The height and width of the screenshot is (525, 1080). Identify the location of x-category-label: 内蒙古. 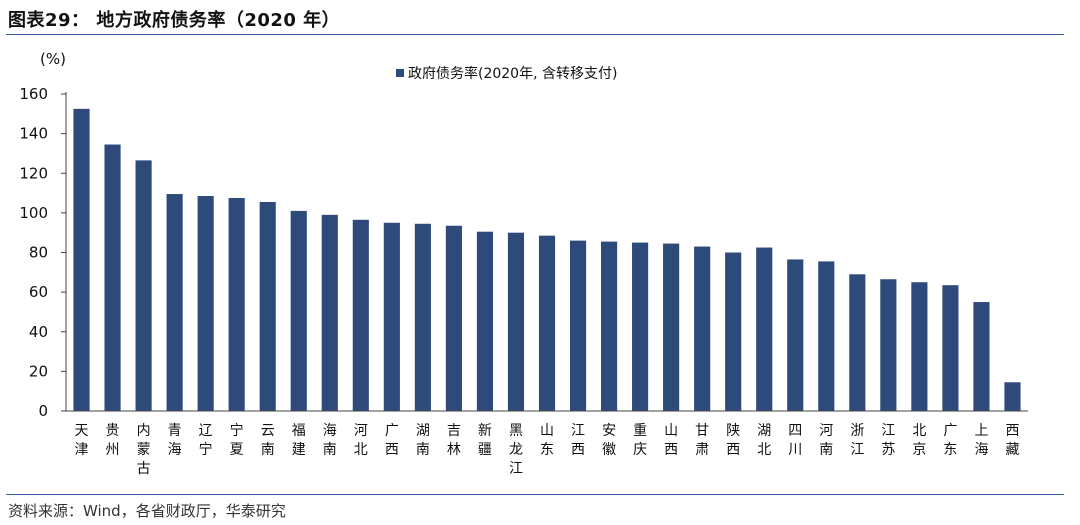
(144, 450).